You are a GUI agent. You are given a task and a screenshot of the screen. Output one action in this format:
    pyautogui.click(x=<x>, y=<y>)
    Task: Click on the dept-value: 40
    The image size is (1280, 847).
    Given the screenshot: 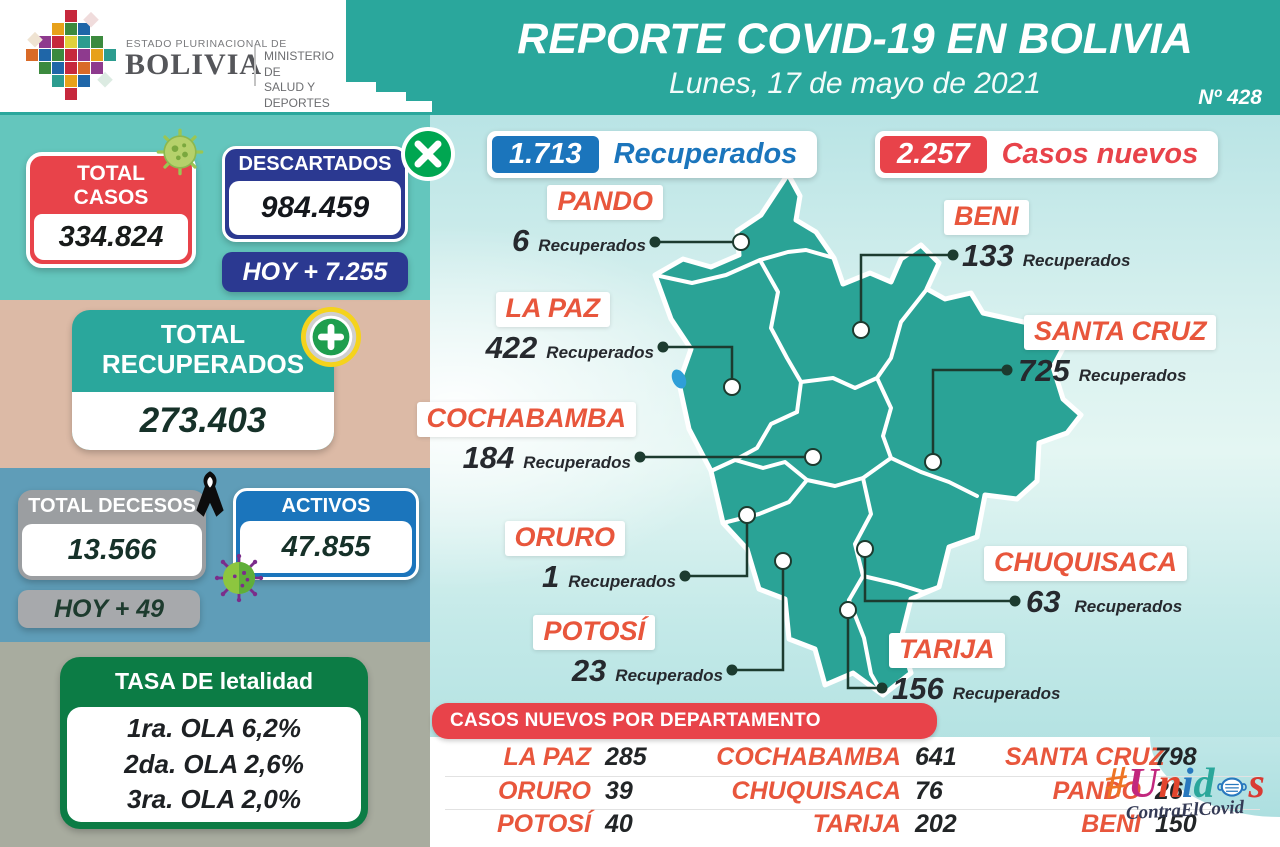 What is the action you would take?
    pyautogui.click(x=619, y=824)
    